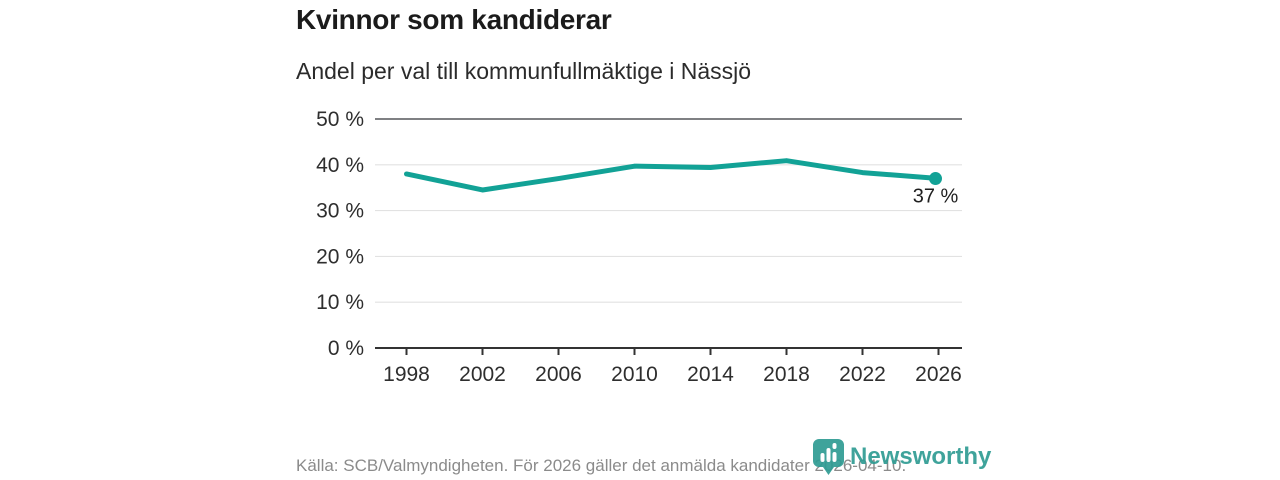  I want to click on newsworthy-logo: Newsworthy, so click(901, 457).